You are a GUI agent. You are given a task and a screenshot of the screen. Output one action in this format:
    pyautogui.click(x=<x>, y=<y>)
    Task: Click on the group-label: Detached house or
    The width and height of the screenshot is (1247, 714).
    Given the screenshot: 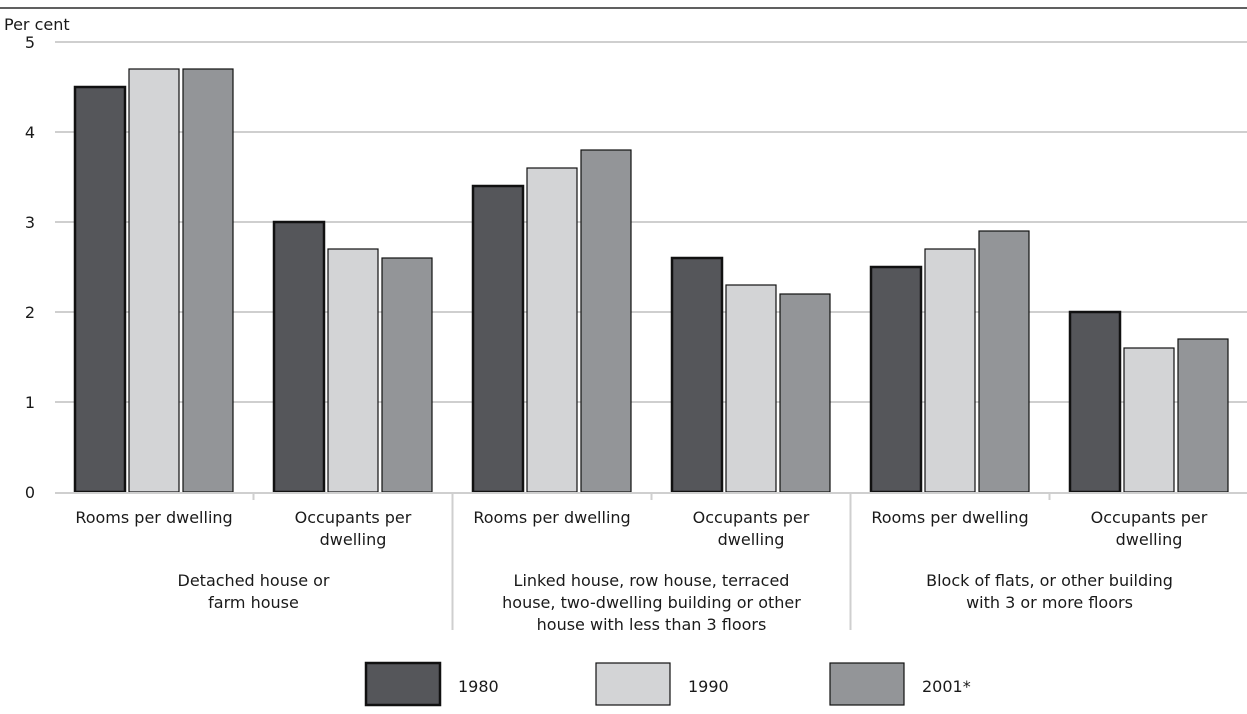 What is the action you would take?
    pyautogui.click(x=254, y=580)
    